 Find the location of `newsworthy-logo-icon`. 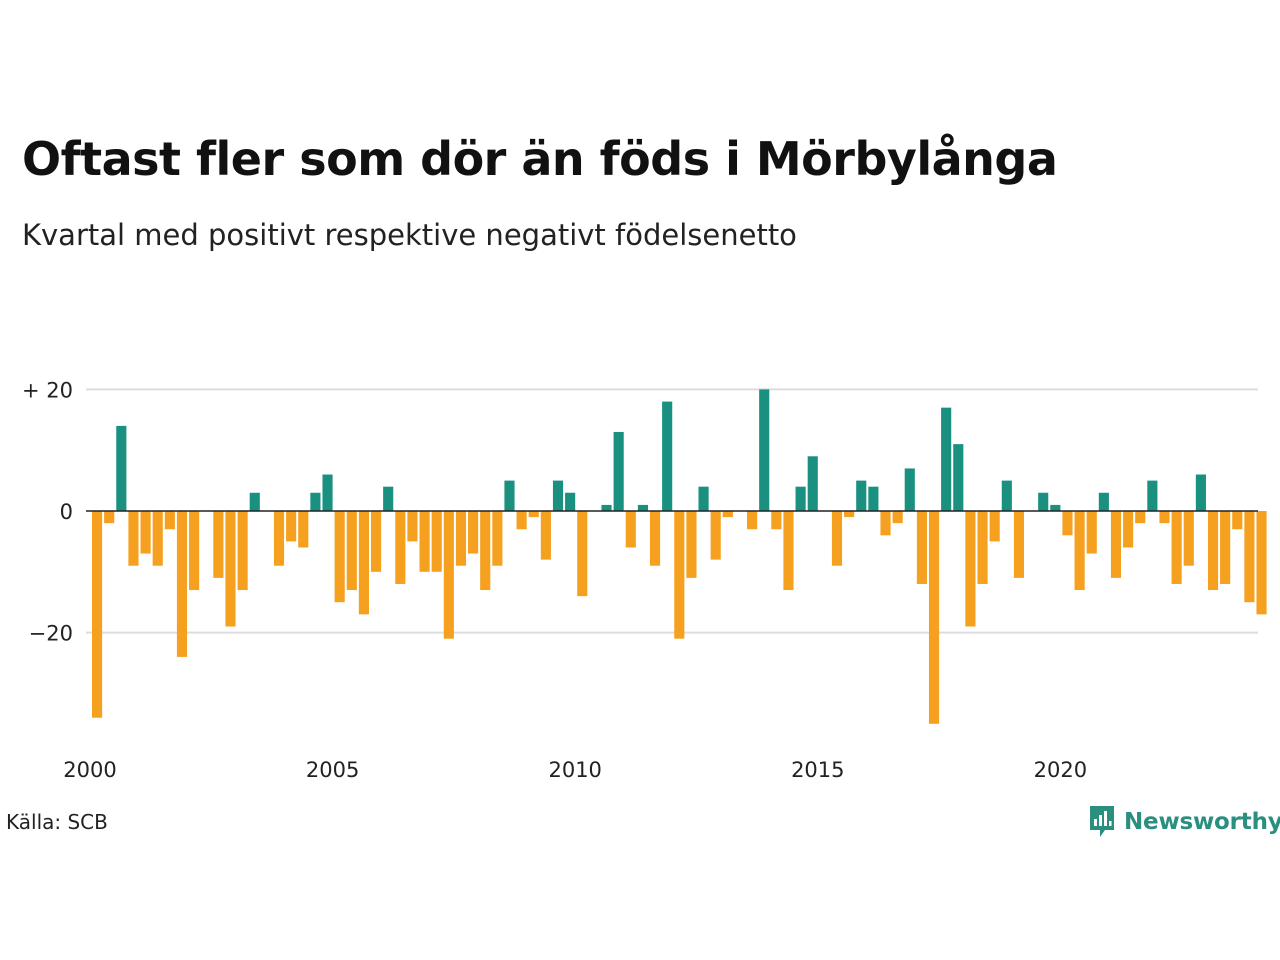

newsworthy-logo-icon is located at coordinates (1102, 821).